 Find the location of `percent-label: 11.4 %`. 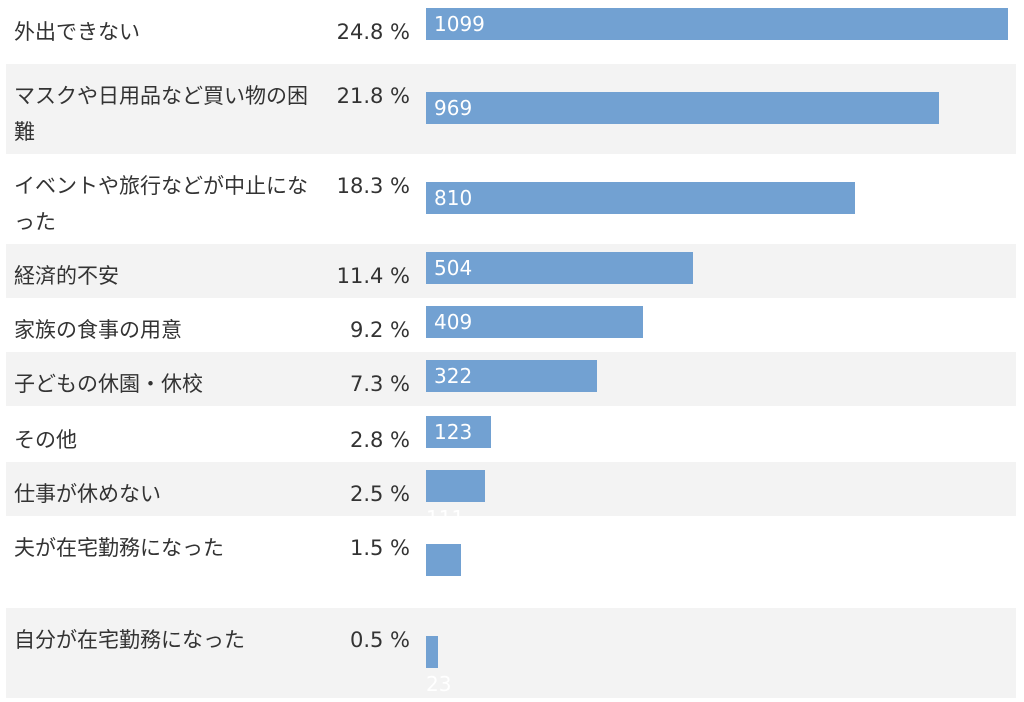

percent-label: 11.4 % is located at coordinates (373, 276).